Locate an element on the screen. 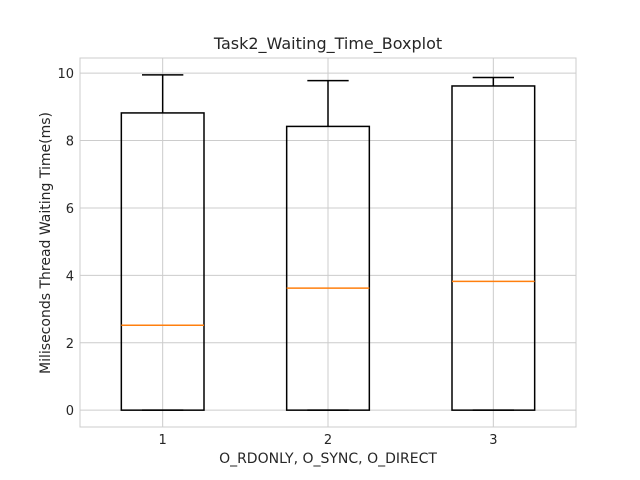  chart-title: Task2_Waiting_Time_Boxplot is located at coordinates (327, 44).